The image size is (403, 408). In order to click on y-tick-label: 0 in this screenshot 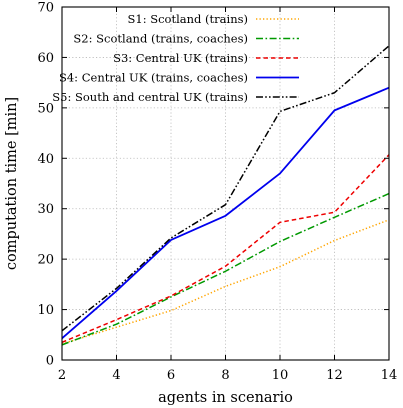, I will do `click(50, 361)`.